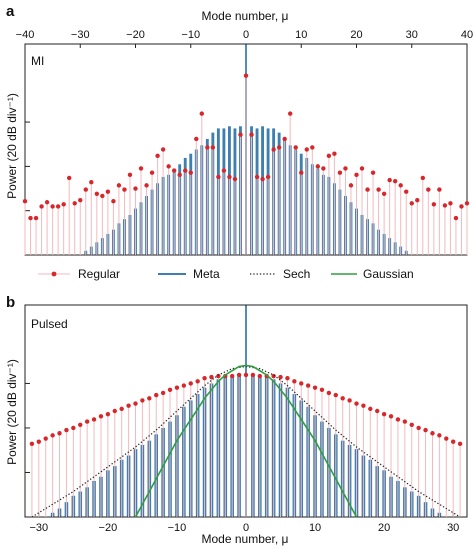 This screenshot has height=549, width=474. What do you see at coordinates (412, 35) in the screenshot?
I see `panel-a-x-tick-label: 30` at bounding box center [412, 35].